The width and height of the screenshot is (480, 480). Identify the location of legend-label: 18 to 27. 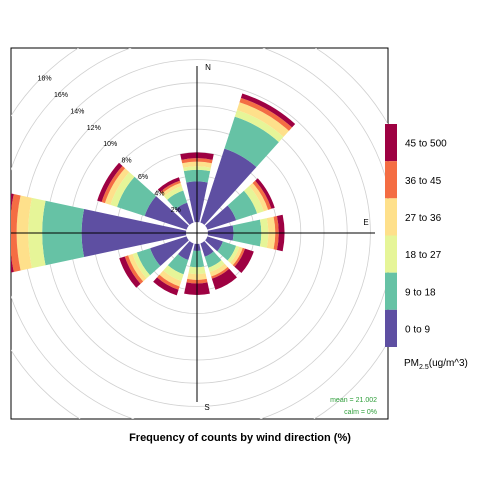
(423, 255).